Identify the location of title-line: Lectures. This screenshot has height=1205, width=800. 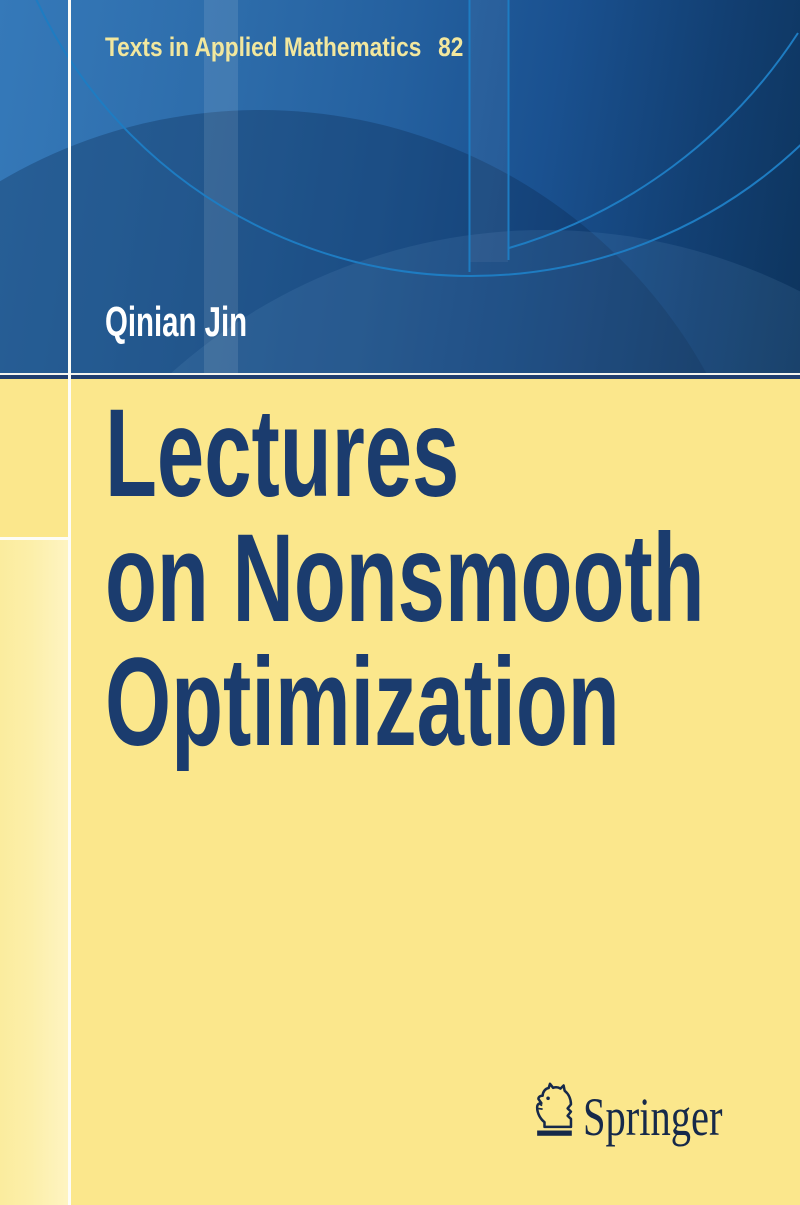
(282, 453).